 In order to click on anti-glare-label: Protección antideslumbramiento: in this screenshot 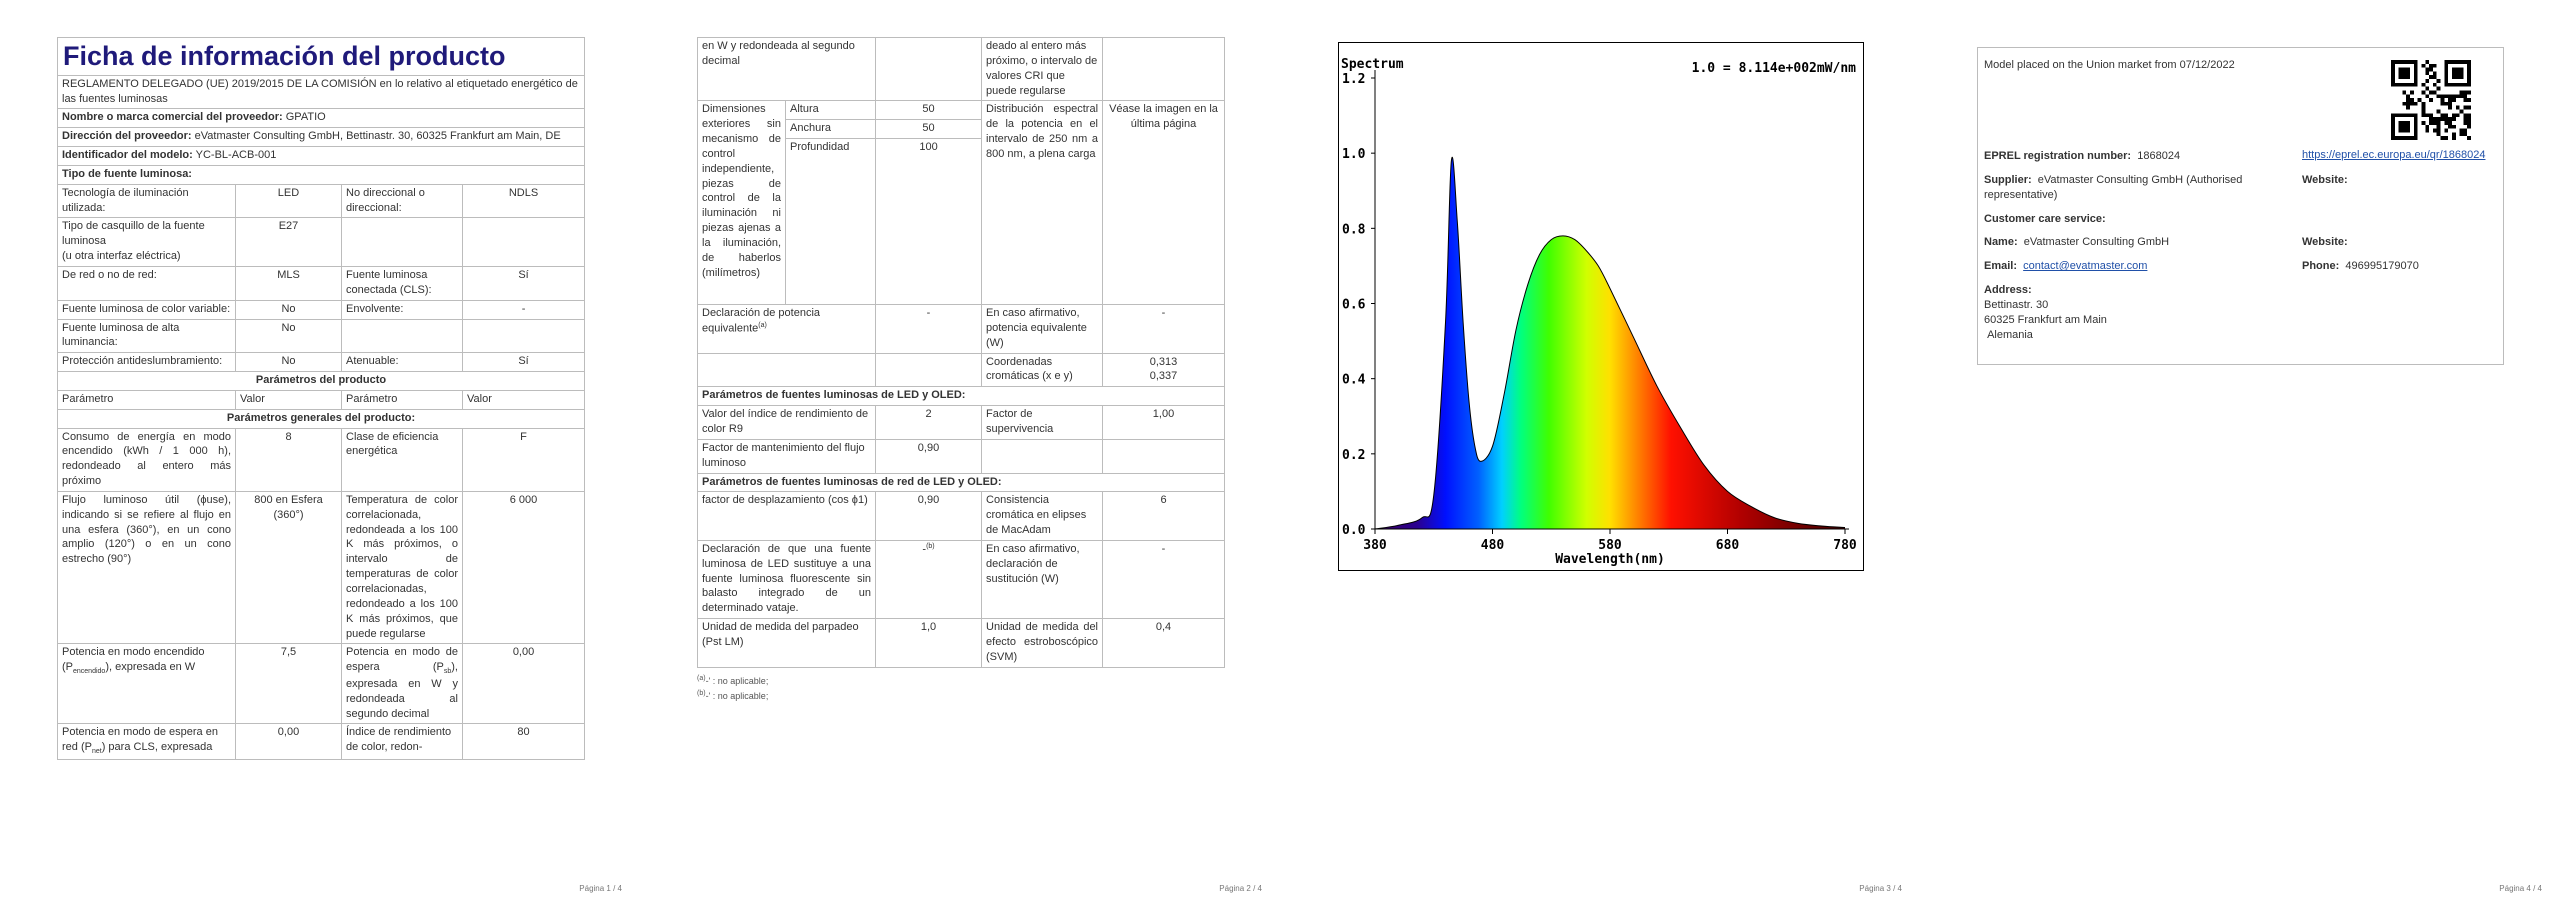, I will do `click(146, 362)`.